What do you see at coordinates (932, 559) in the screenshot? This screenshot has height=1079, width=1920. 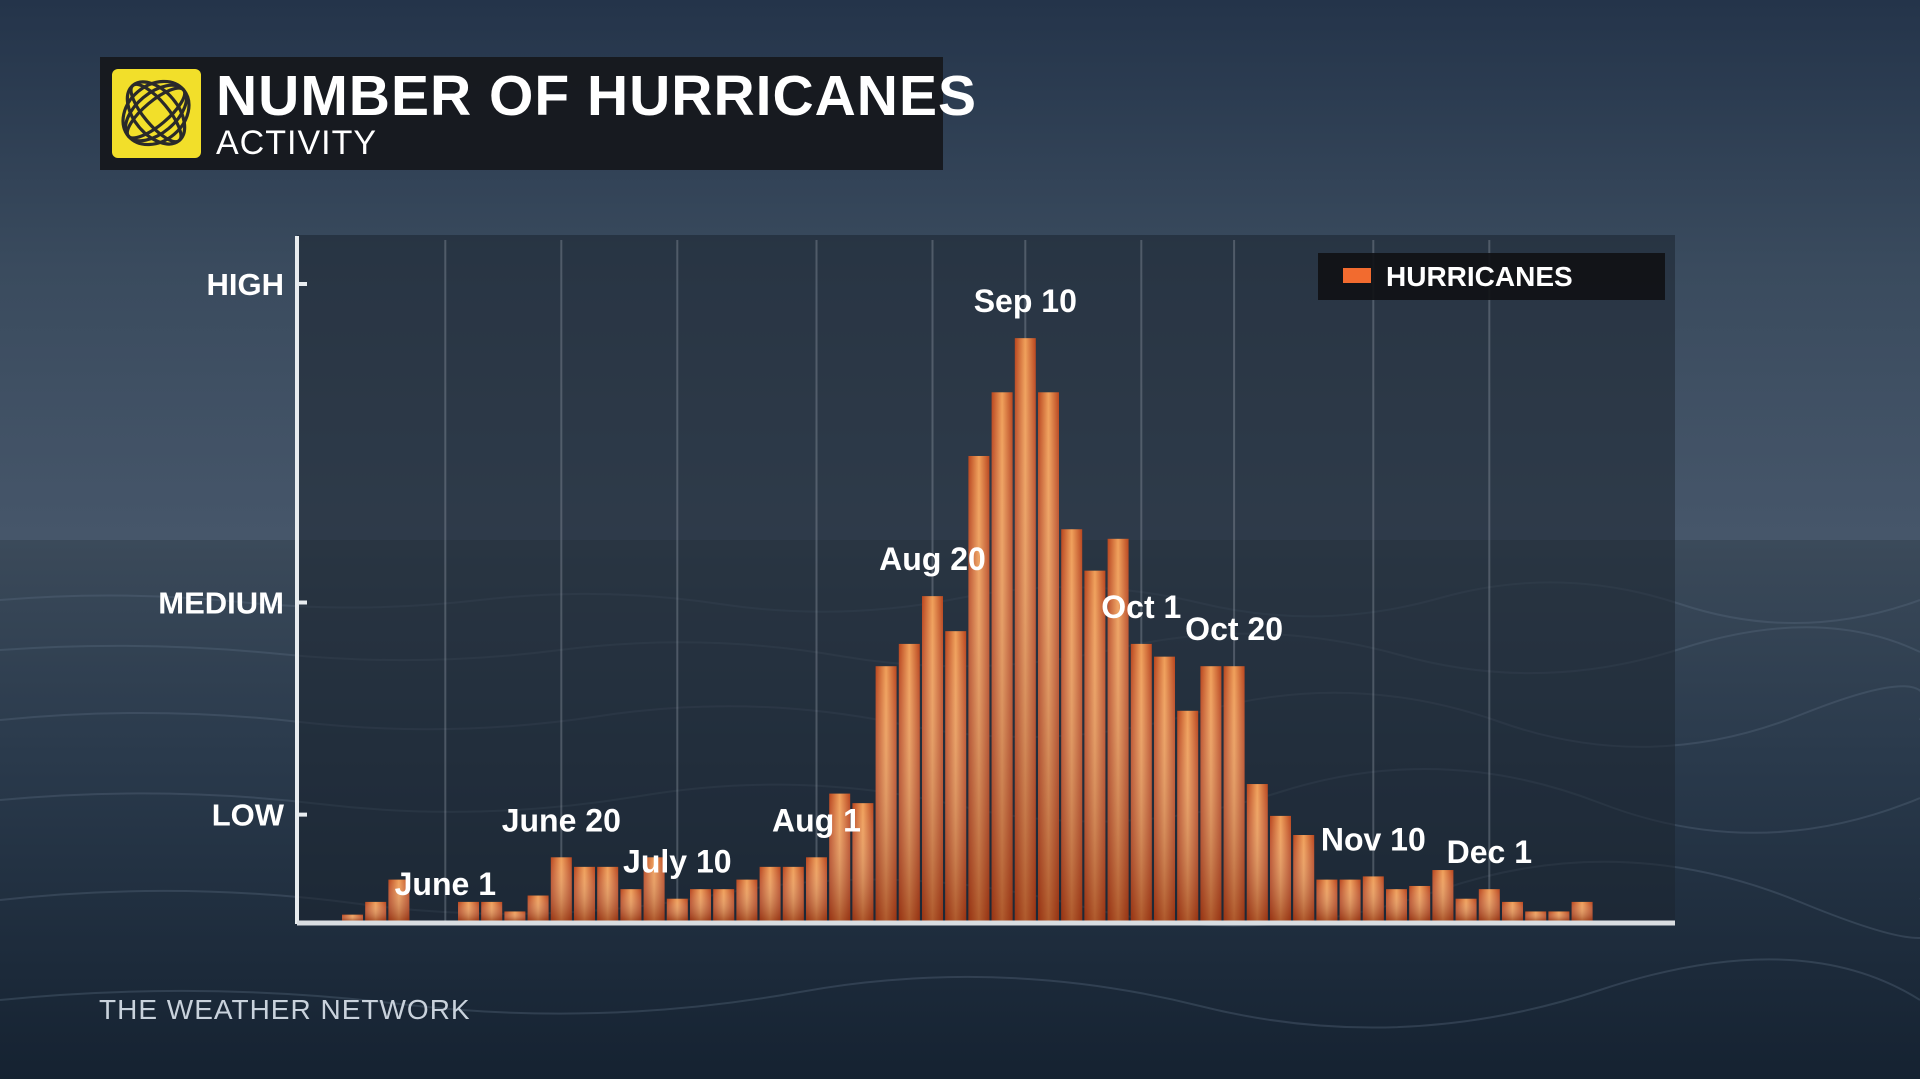 I see `date-label: Aug 20` at bounding box center [932, 559].